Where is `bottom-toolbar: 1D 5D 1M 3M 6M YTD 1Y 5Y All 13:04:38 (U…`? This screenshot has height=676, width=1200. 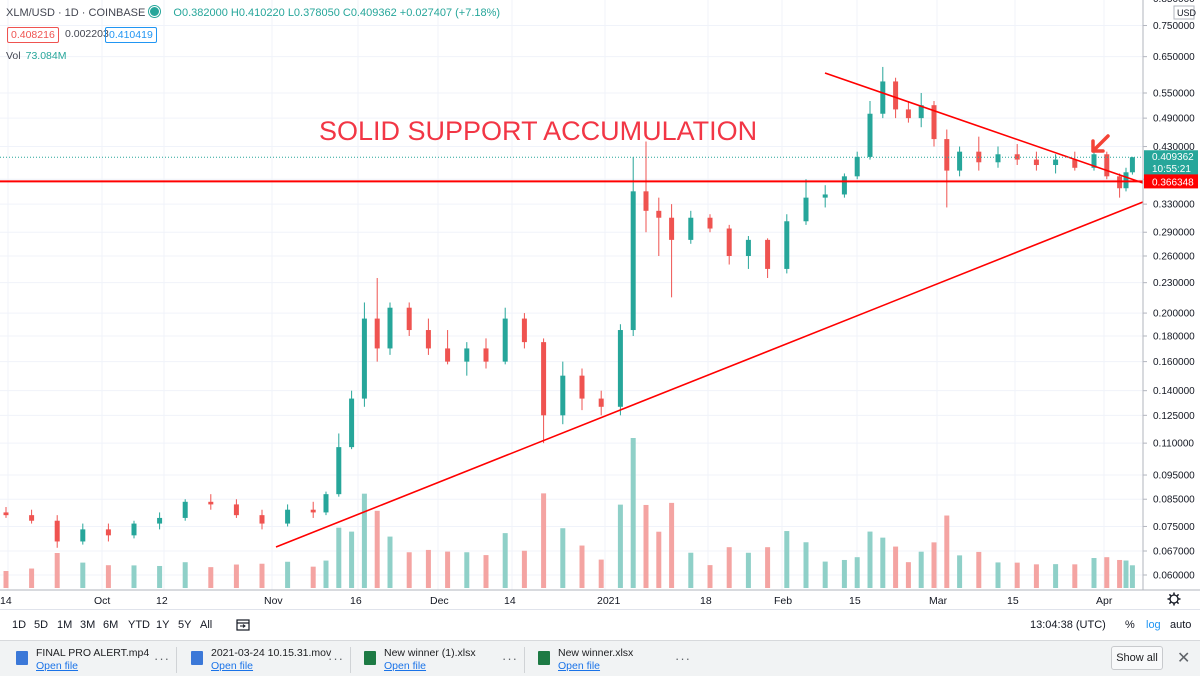 bottom-toolbar: 1D 5D 1M 3M 6M YTD 1Y 5Y All 13:04:38 (U… is located at coordinates (600, 624).